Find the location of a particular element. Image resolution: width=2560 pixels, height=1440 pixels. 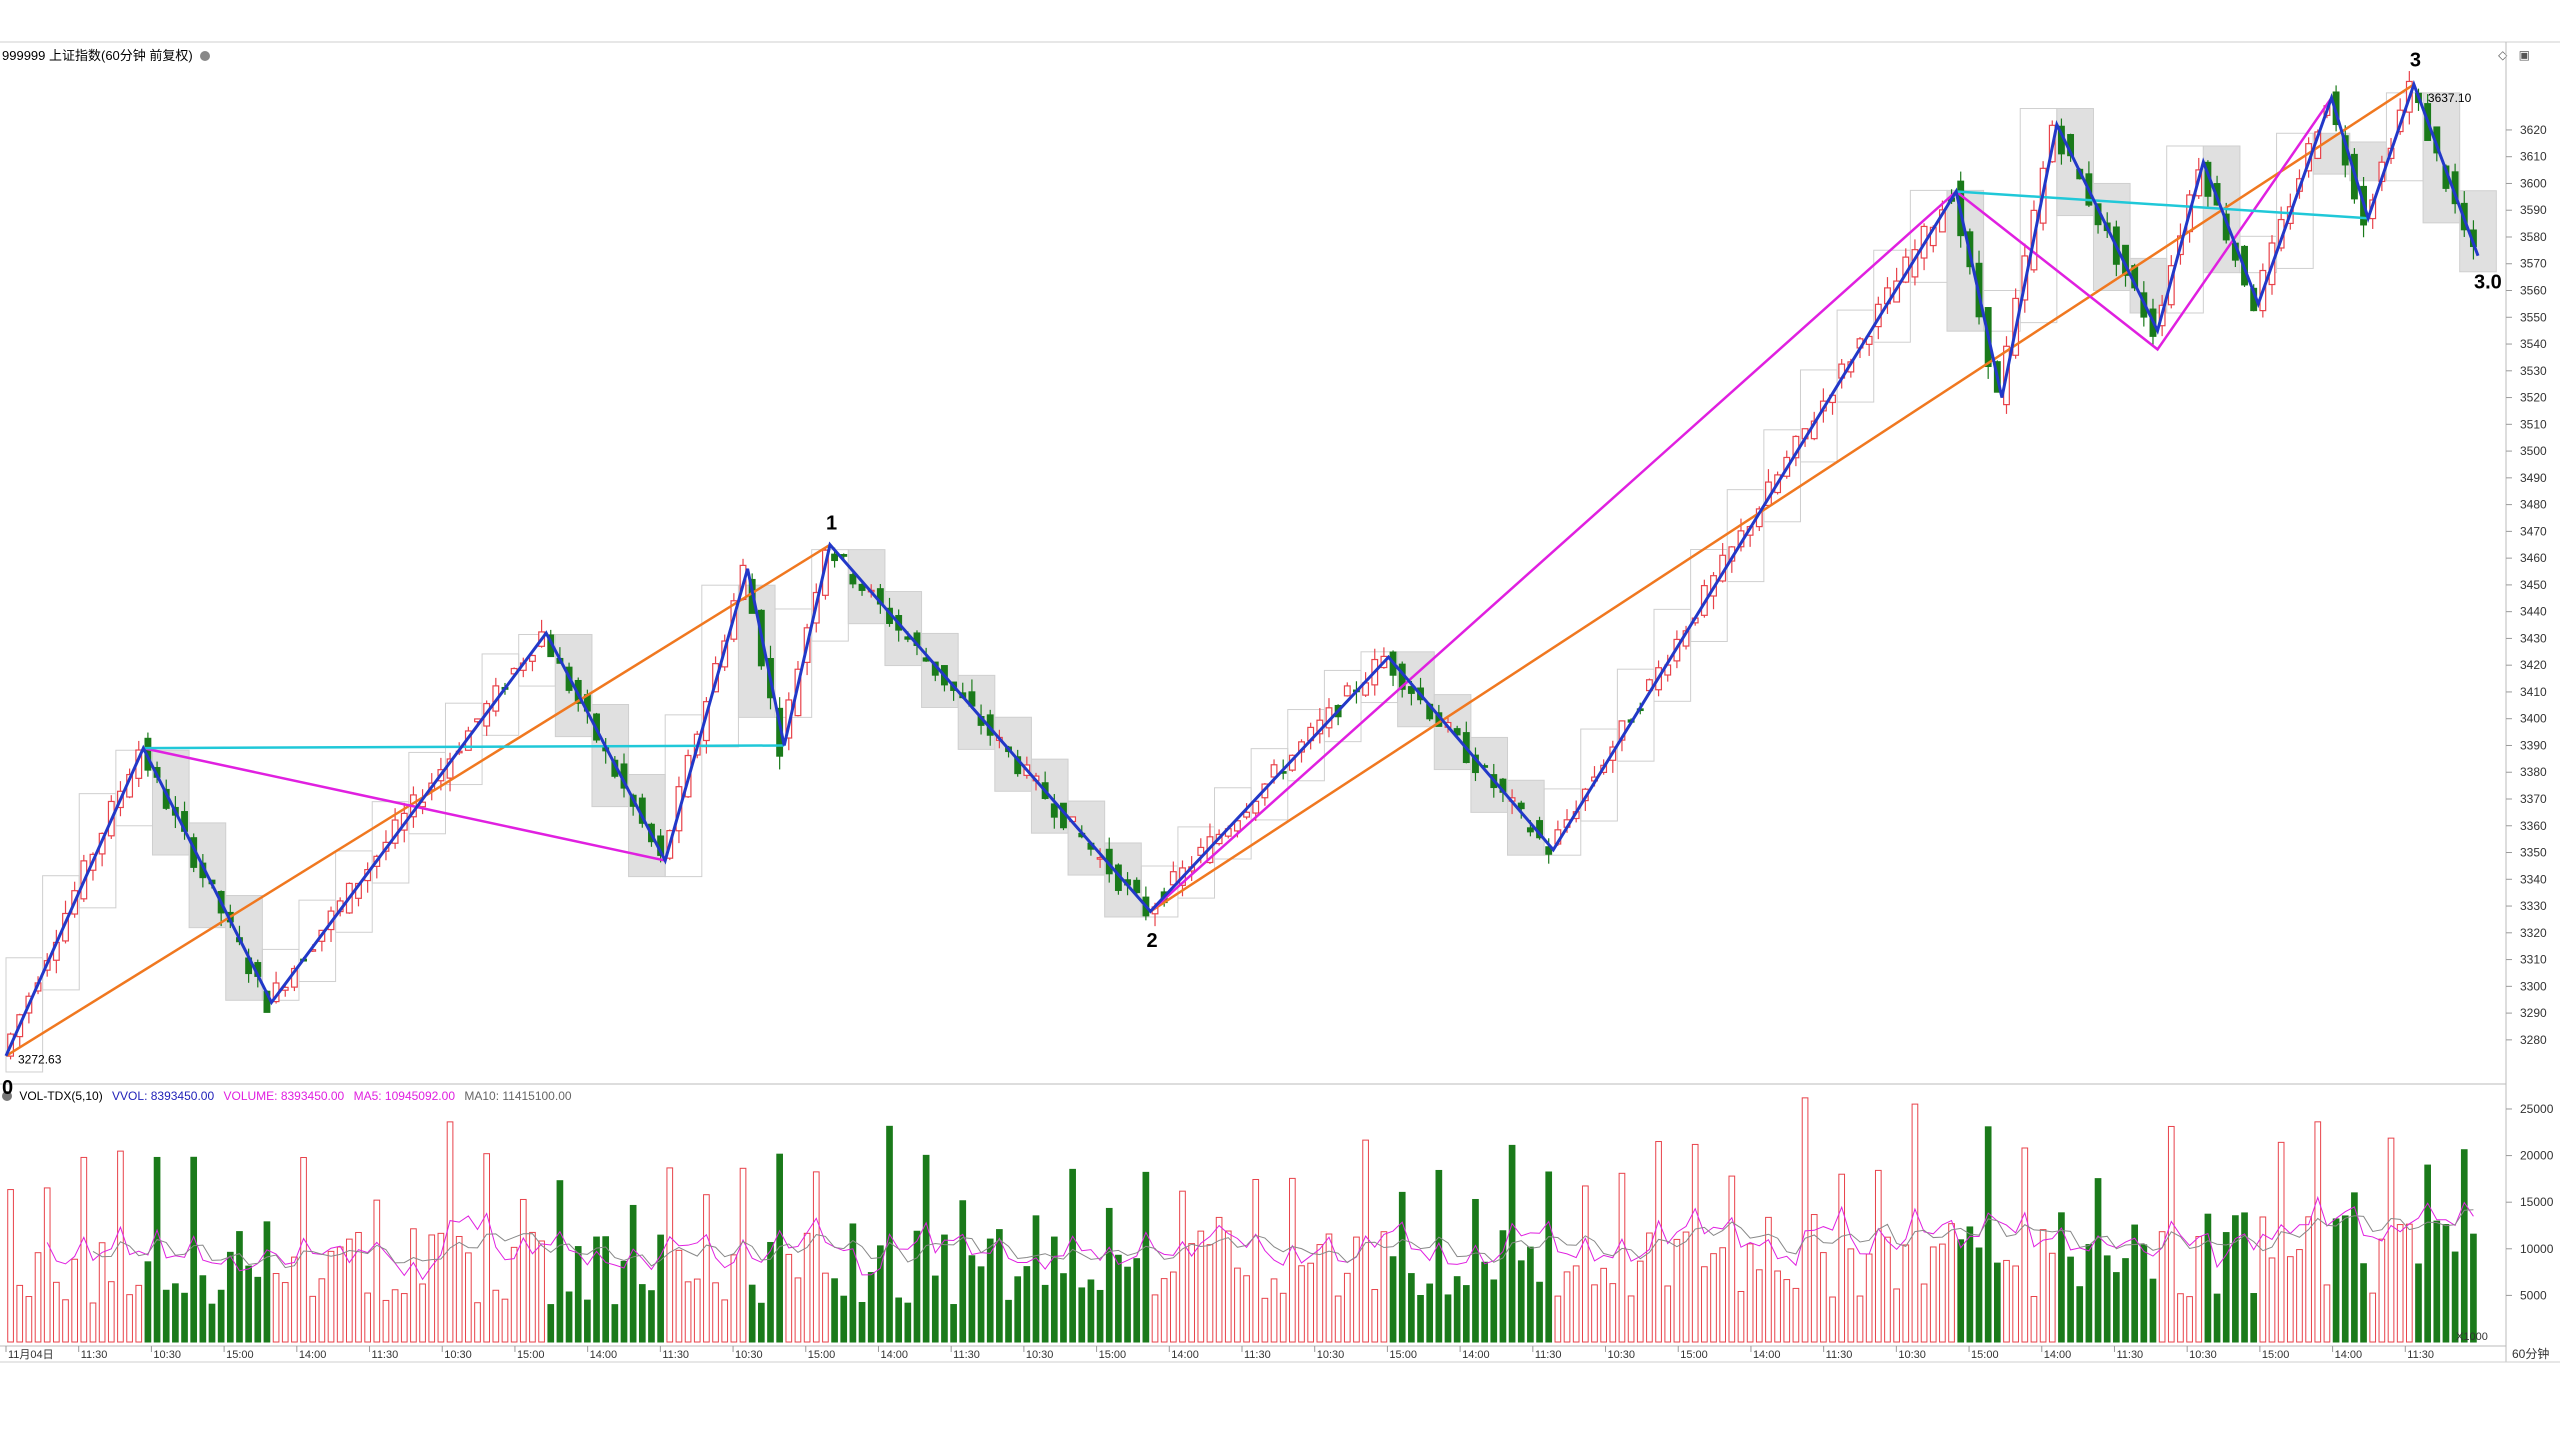

price-tick-label: 3460 is located at coordinates (2533, 558).